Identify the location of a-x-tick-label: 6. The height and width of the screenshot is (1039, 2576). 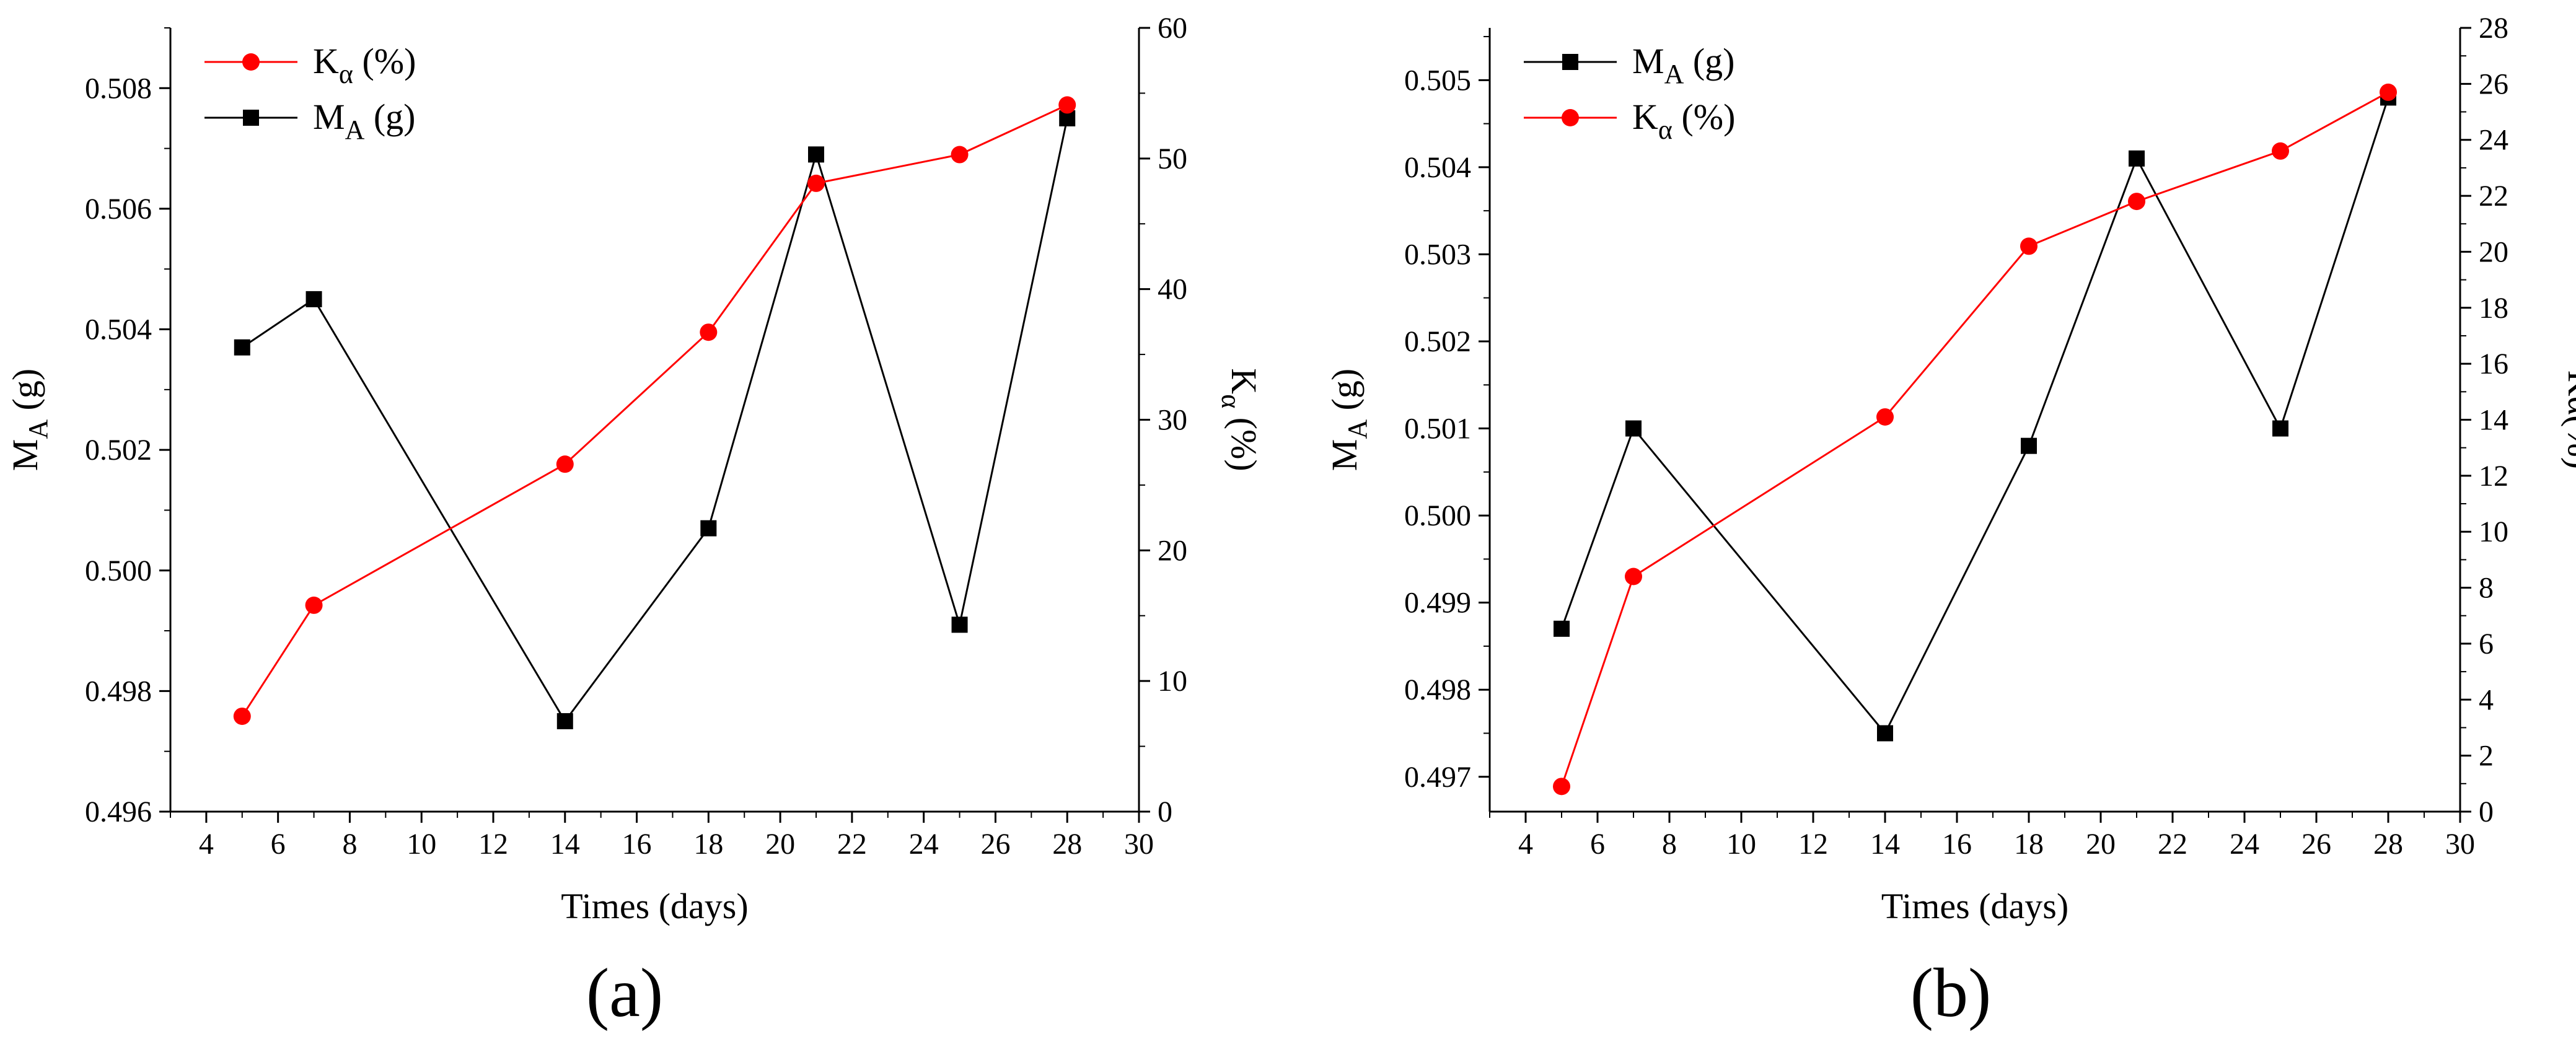
(278, 844).